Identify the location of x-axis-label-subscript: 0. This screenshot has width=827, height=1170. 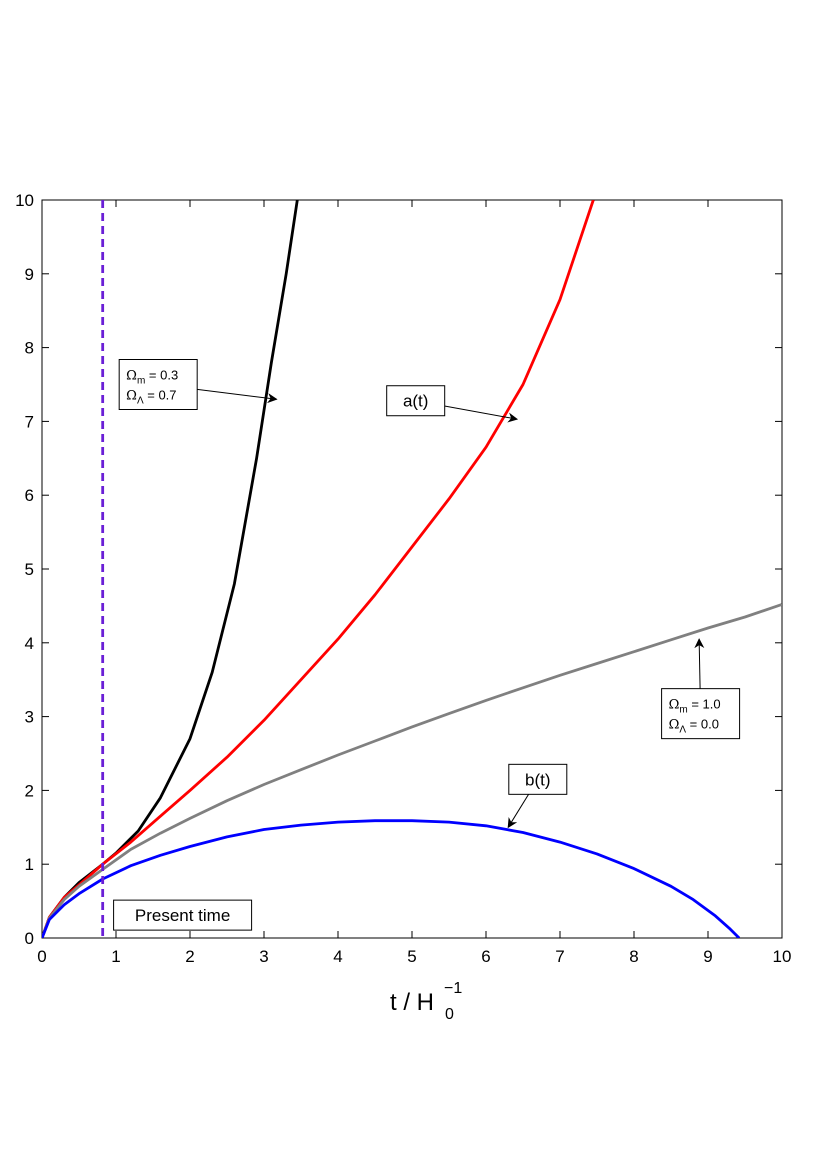
(449, 1014).